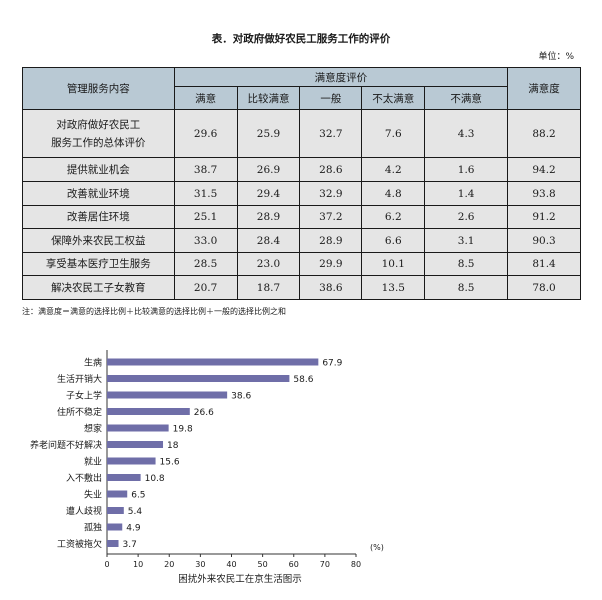 Image resolution: width=602 pixels, height=600 pixels. I want to click on table-note: 注：满意度＝满意的选择比例＋比较满意的选择比例＋一般的选择比例之和, so click(154, 311).